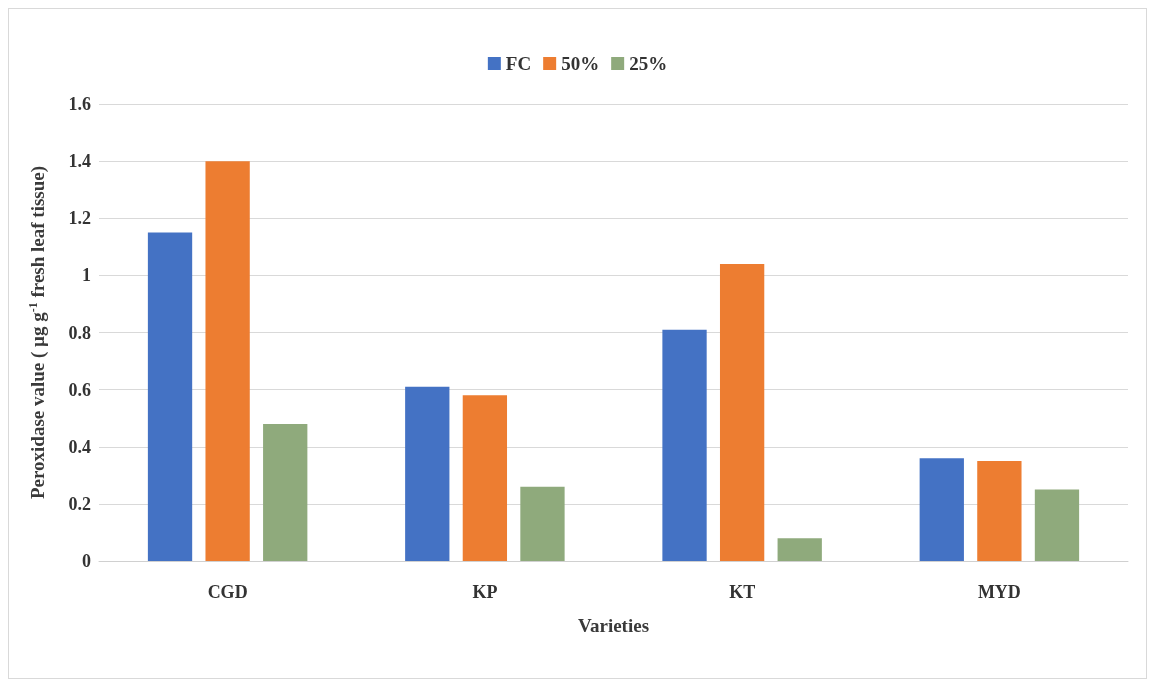  What do you see at coordinates (518, 63) in the screenshot?
I see `legend-label: FC` at bounding box center [518, 63].